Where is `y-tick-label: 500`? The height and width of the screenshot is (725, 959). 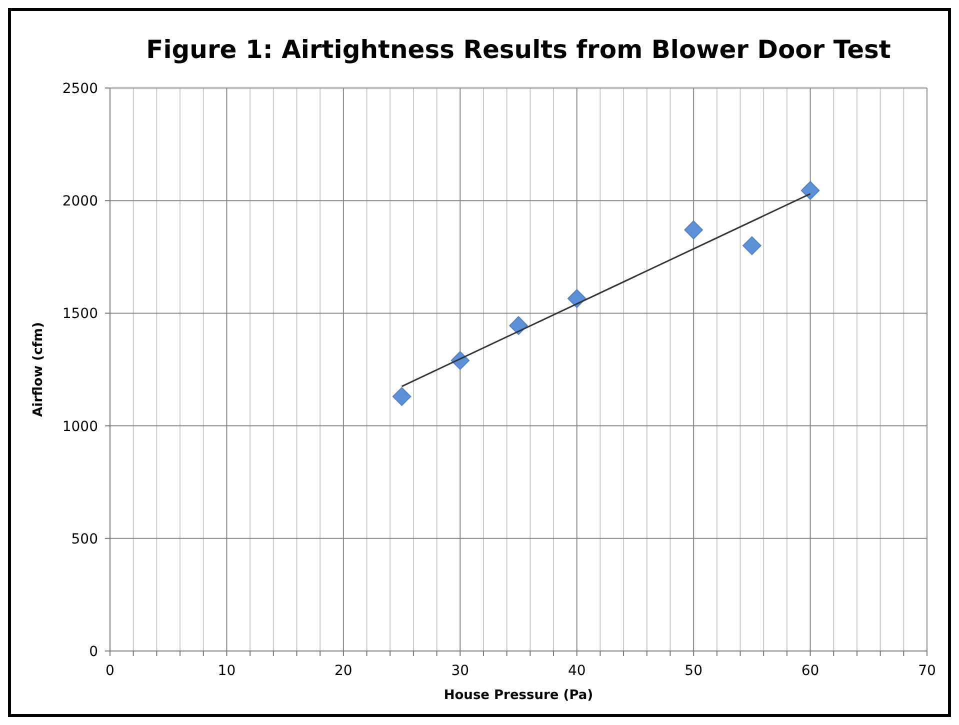 y-tick-label: 500 is located at coordinates (84, 539).